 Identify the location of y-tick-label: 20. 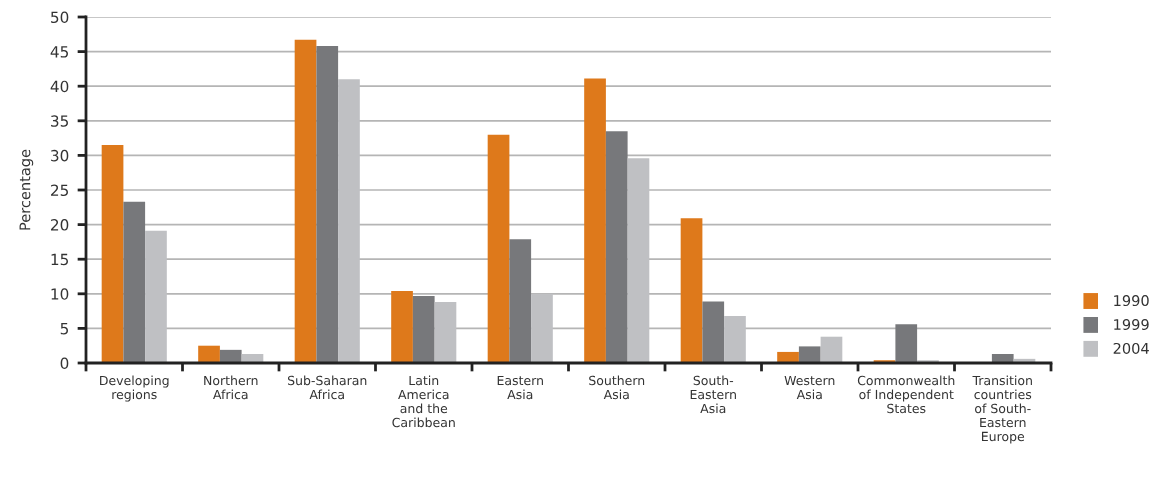
(60, 225).